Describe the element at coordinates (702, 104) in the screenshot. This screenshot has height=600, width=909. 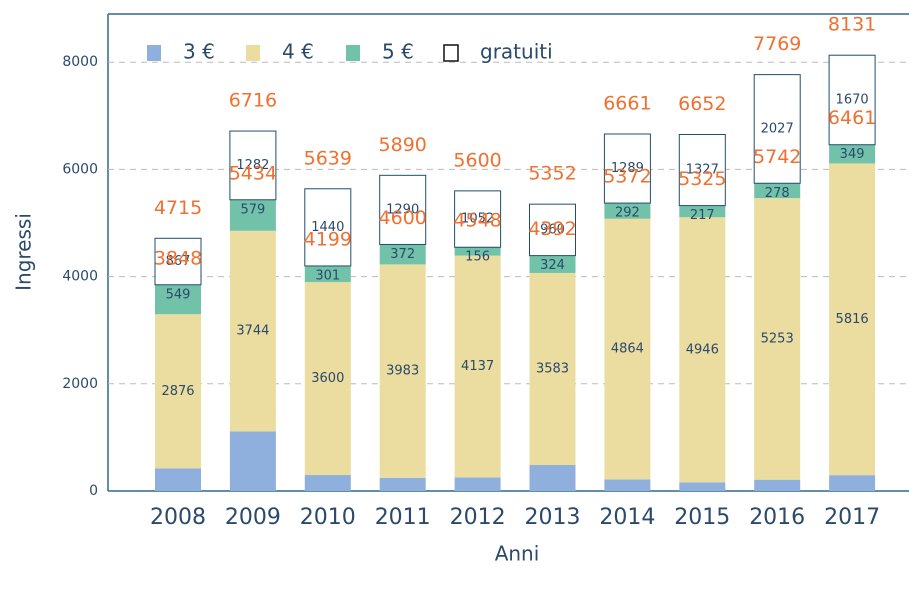
I see `total-label: 6652` at that location.